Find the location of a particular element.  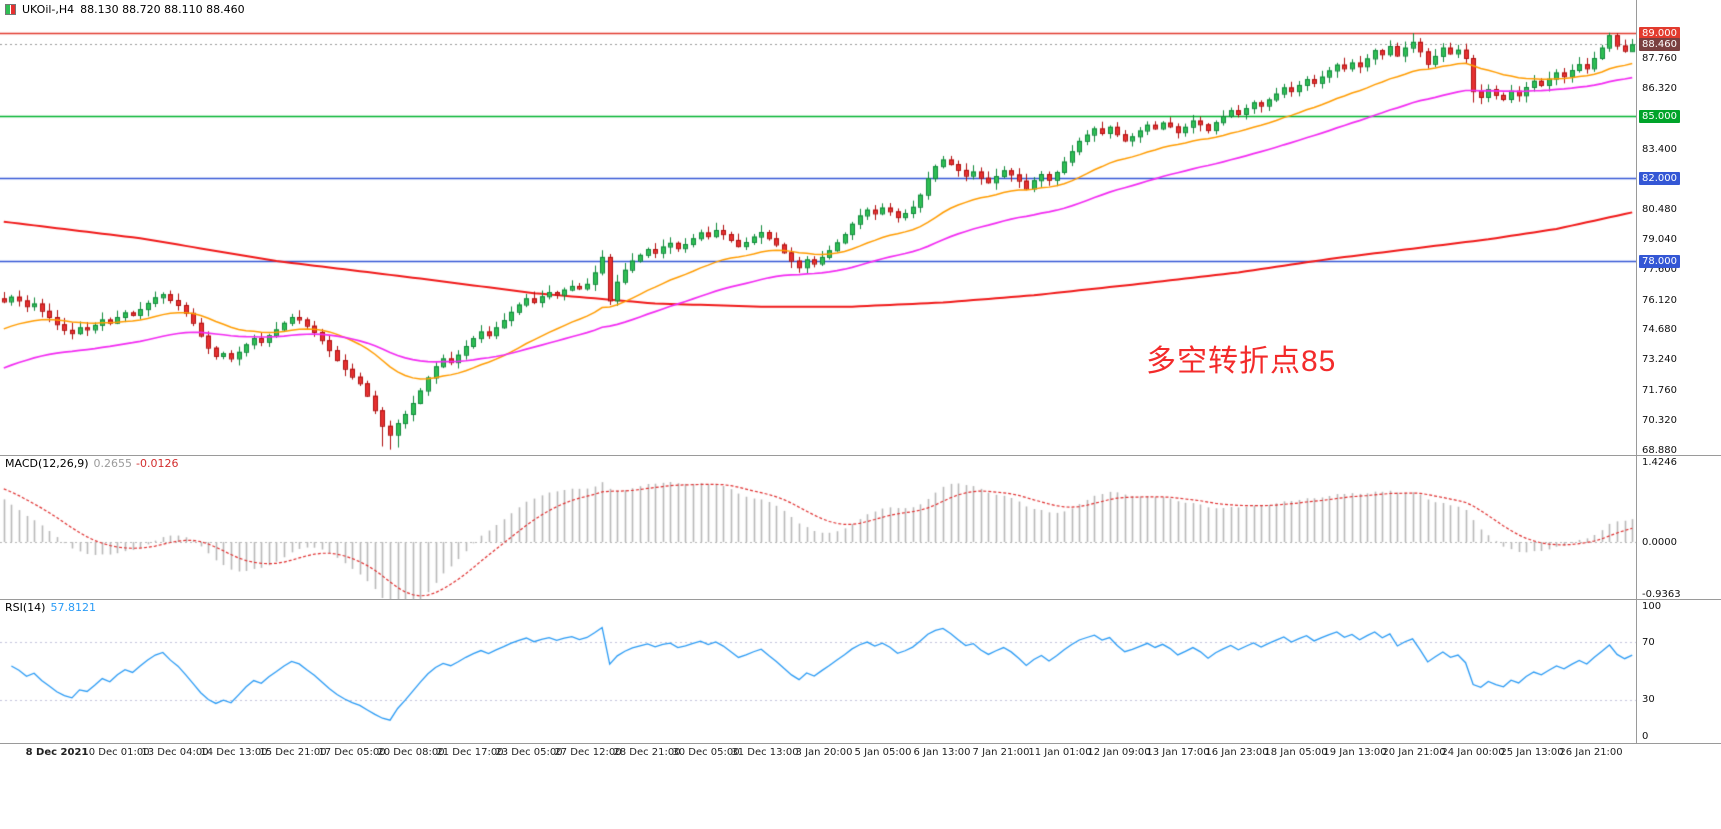

price-label: 68.880 is located at coordinates (1659, 450).